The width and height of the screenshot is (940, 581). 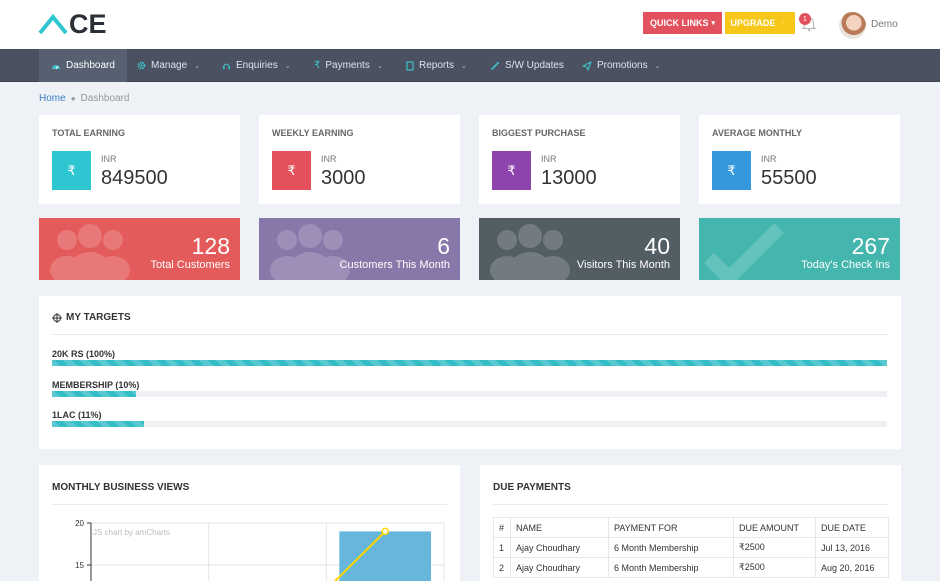 What do you see at coordinates (131, 532) in the screenshot?
I see `chart-credit-text: JS chart by amCharts` at bounding box center [131, 532].